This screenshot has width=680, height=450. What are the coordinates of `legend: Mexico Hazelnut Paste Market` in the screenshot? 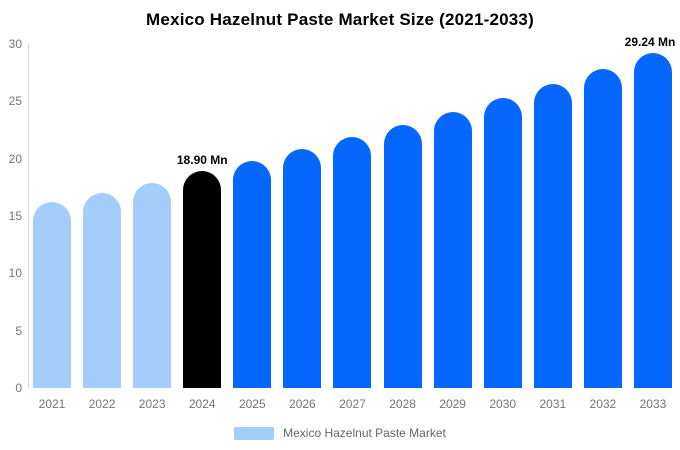 It's located at (340, 433).